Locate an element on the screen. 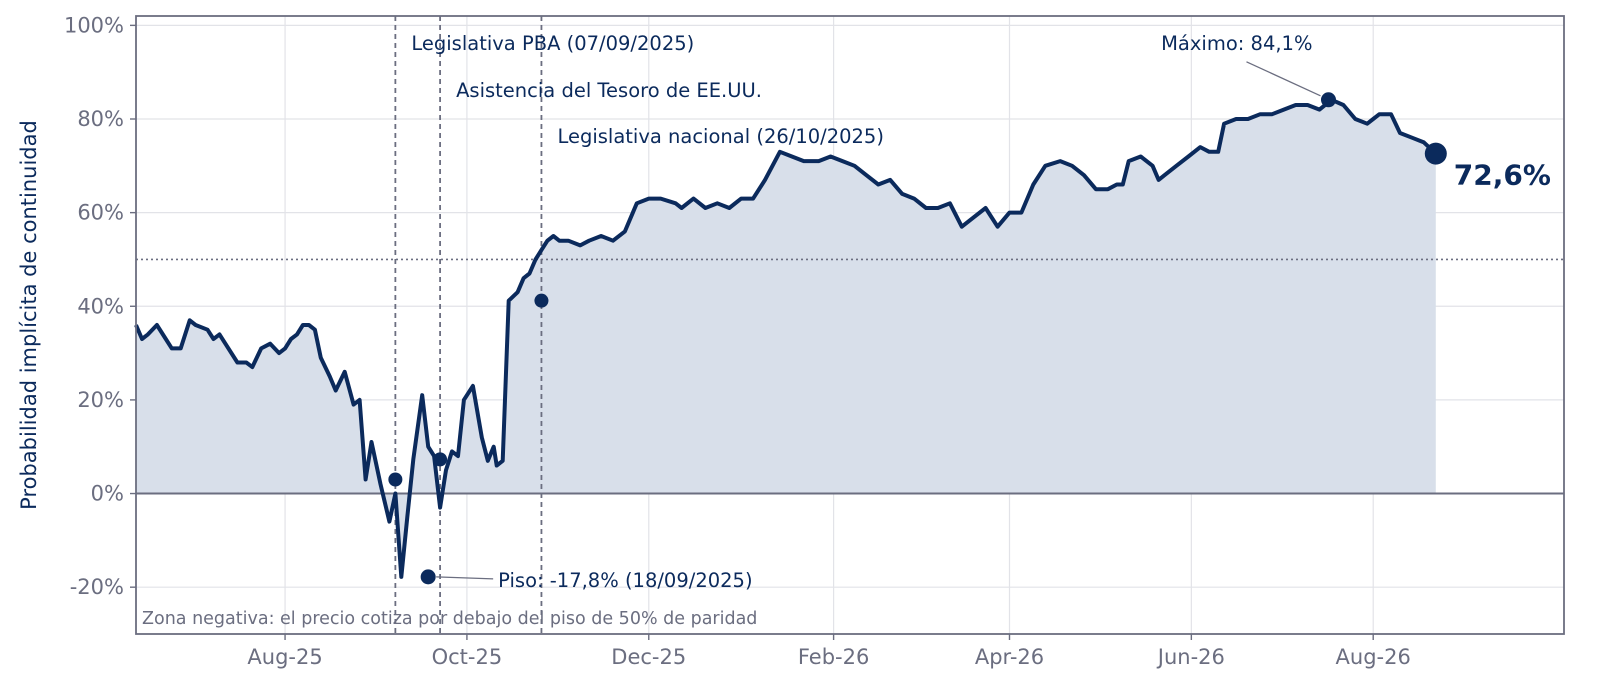 Image resolution: width=1600 pixels, height=689 pixels. y-tick-label: 100% is located at coordinates (94, 25).